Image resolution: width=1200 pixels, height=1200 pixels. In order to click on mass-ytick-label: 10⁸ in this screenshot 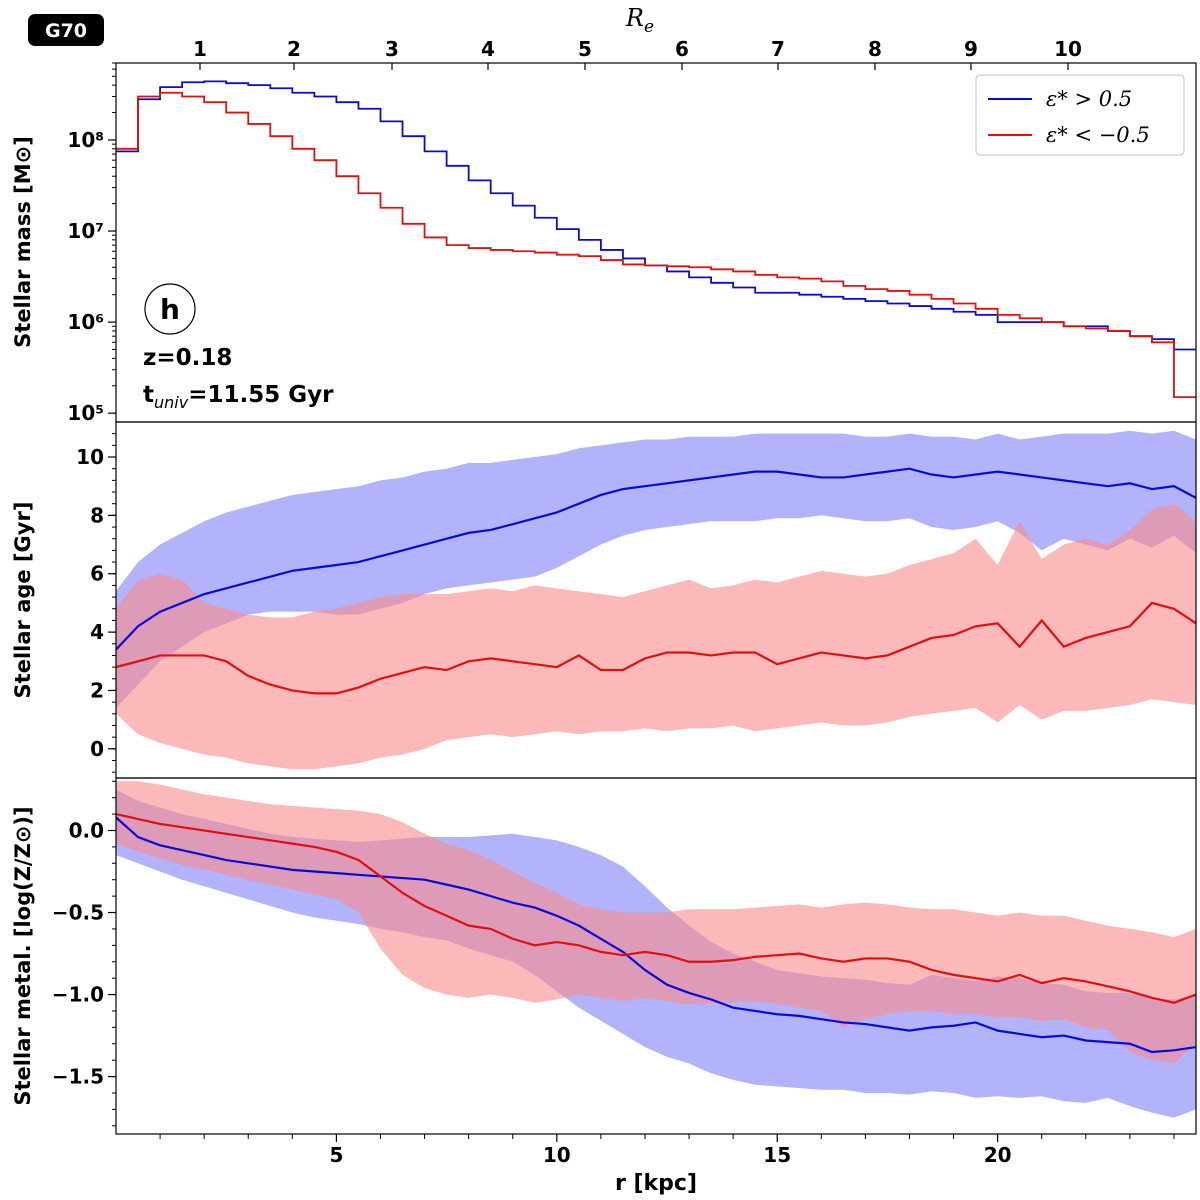, I will do `click(85, 140)`.